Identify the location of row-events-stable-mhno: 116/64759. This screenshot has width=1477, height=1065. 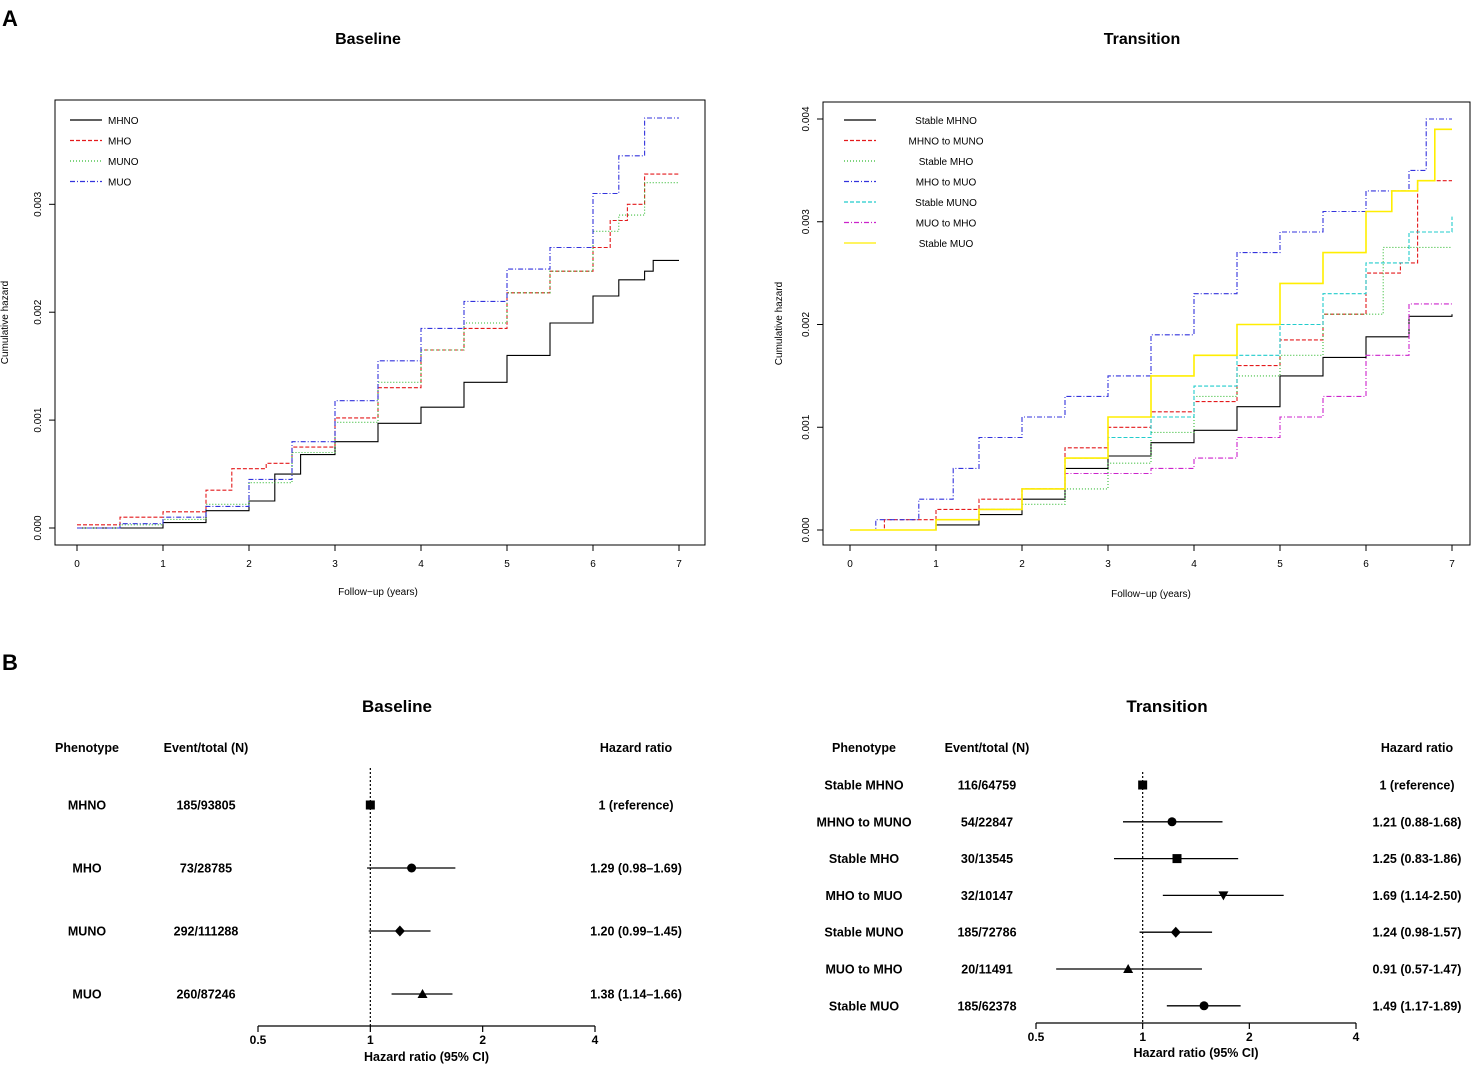
(987, 786).